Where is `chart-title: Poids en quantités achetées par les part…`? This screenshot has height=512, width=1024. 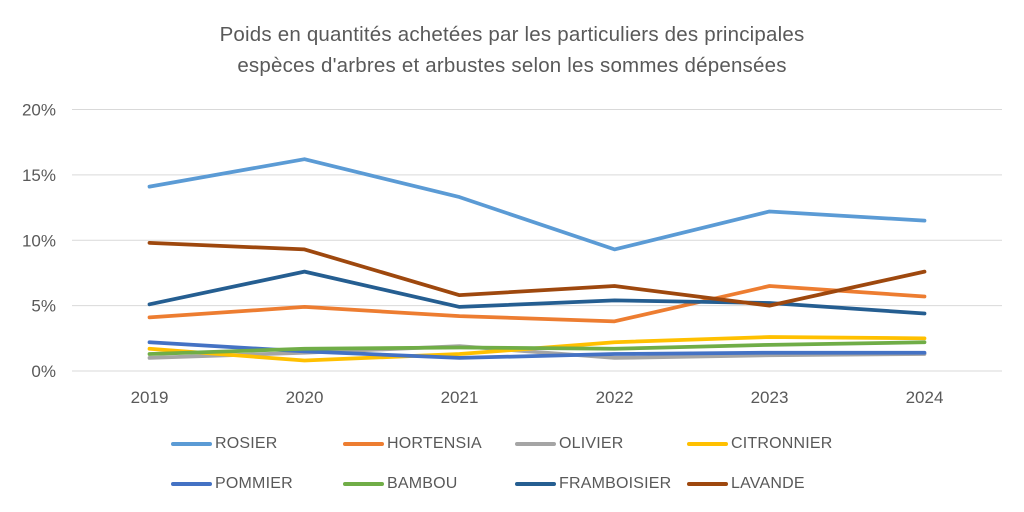
chart-title: Poids en quantités achetées par les part… is located at coordinates (512, 50).